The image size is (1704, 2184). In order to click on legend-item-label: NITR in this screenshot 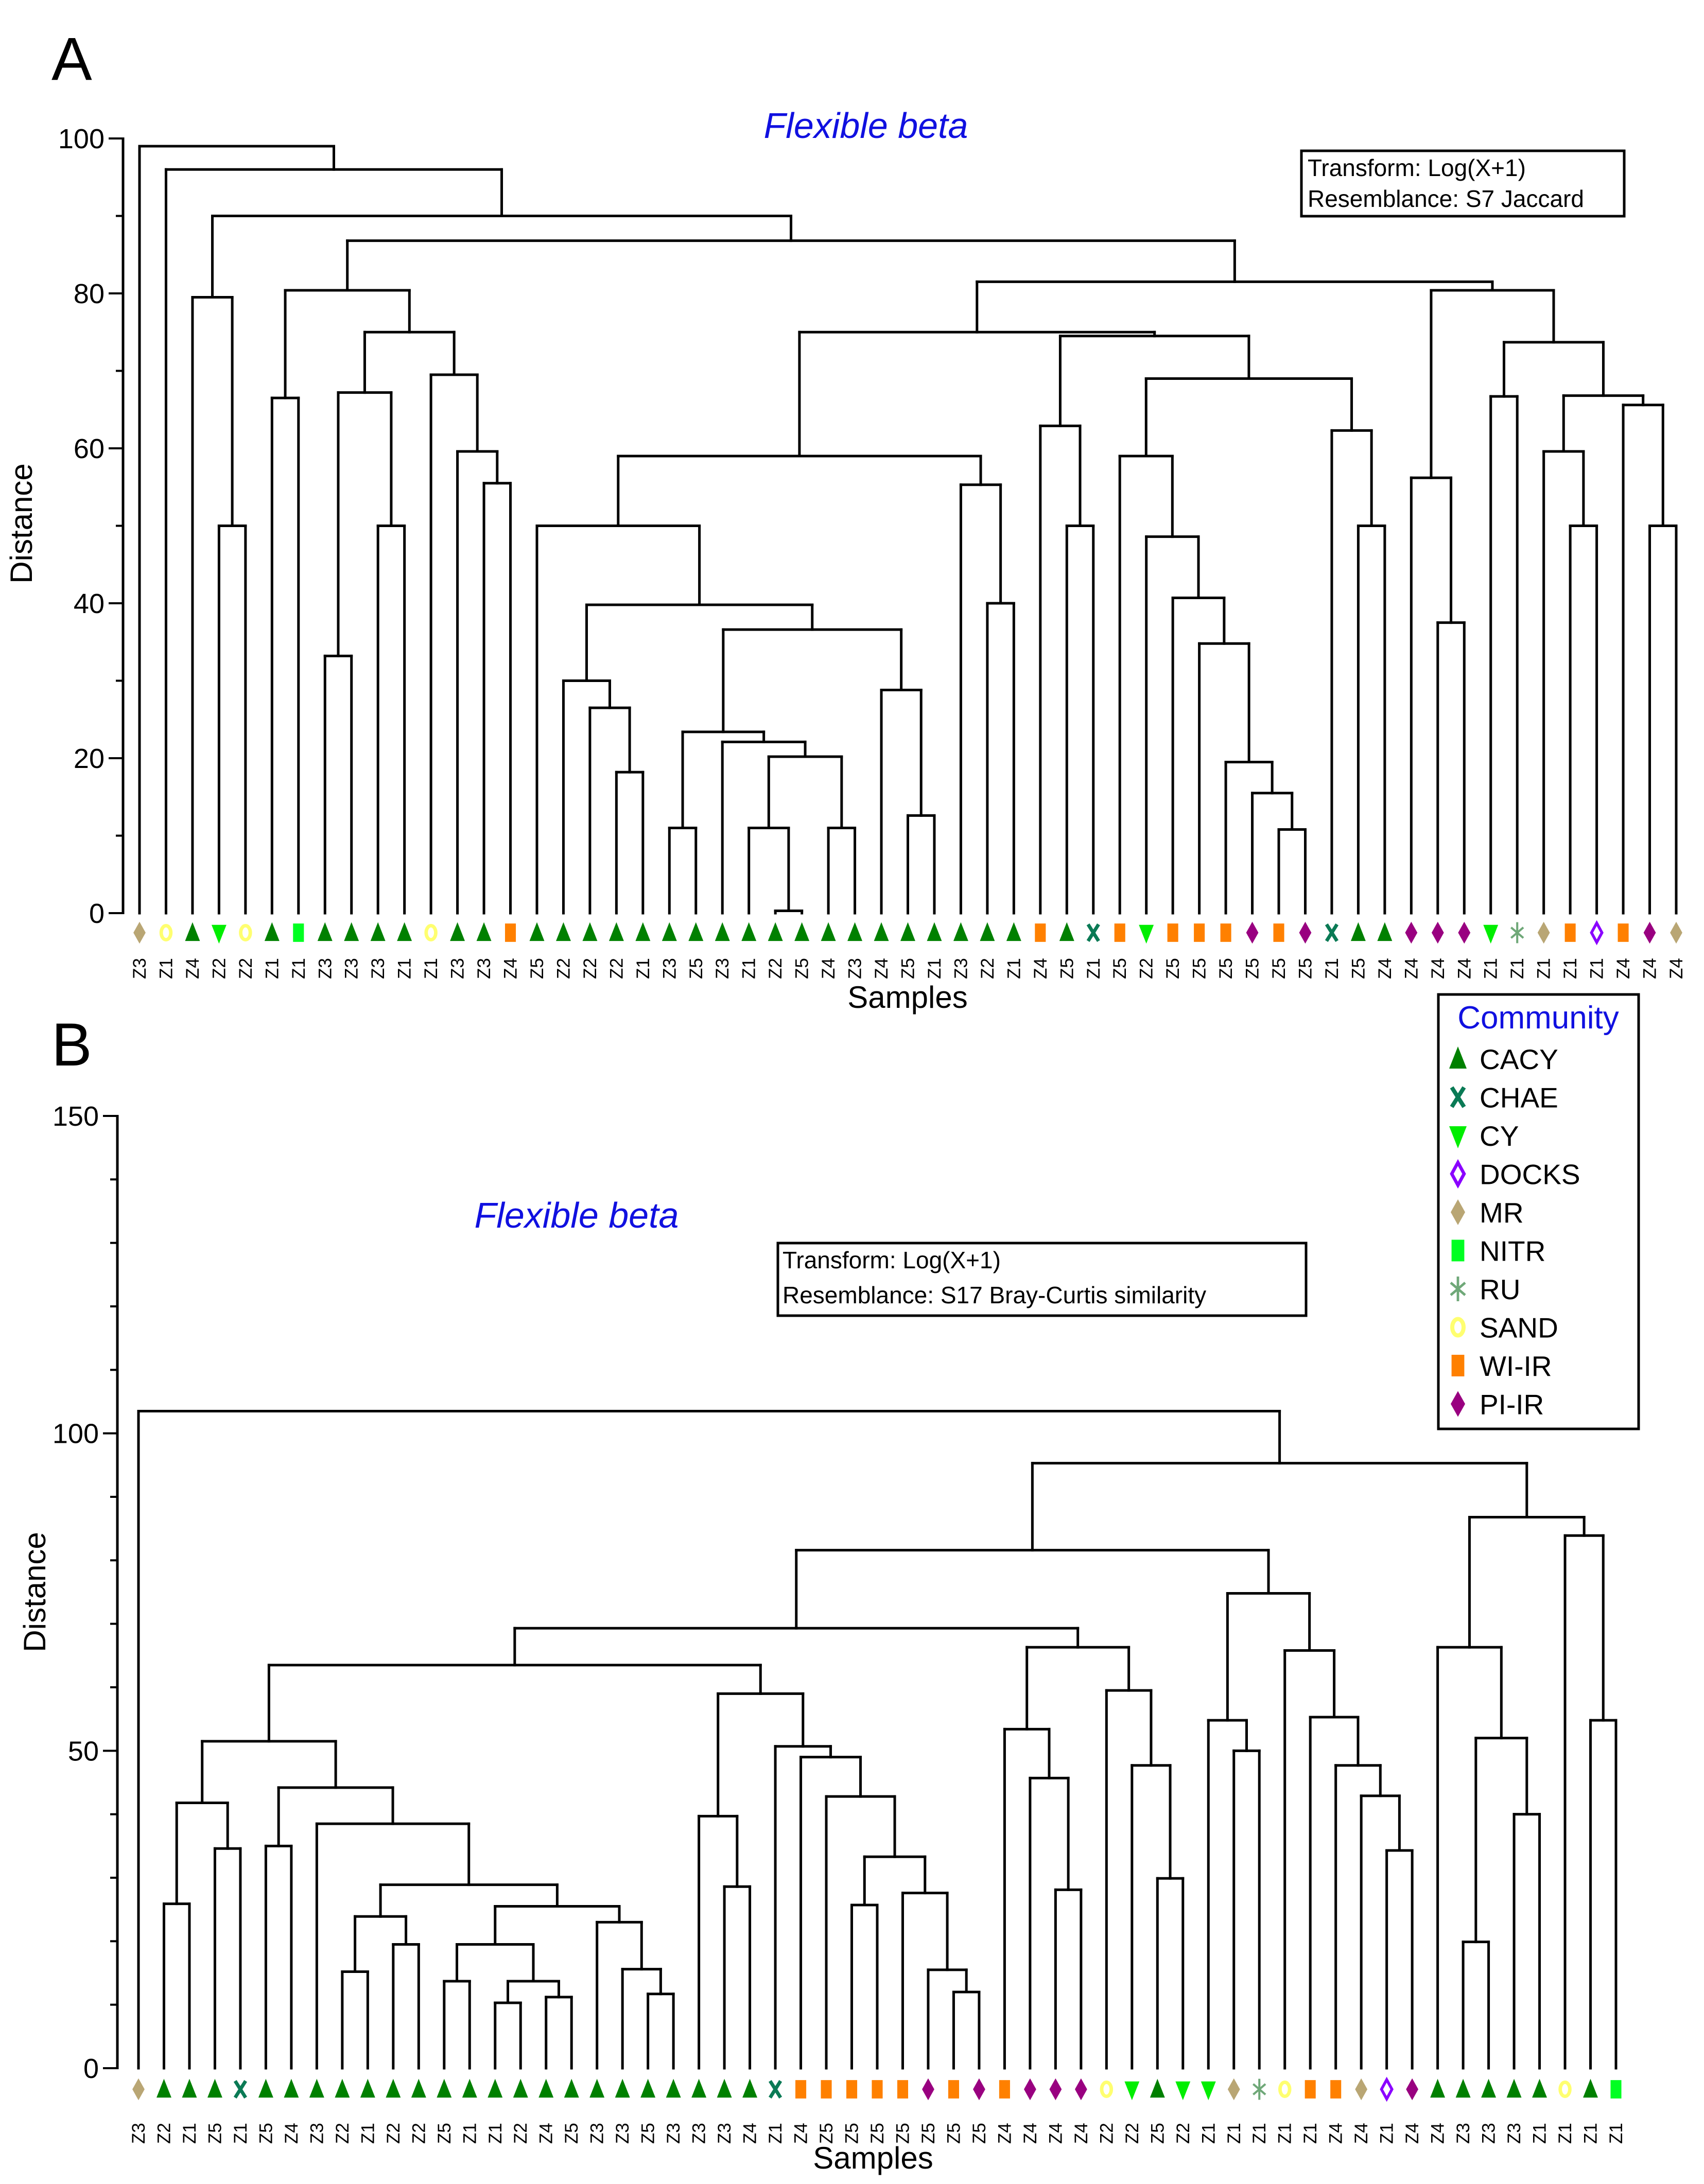, I will do `click(1512, 1251)`.